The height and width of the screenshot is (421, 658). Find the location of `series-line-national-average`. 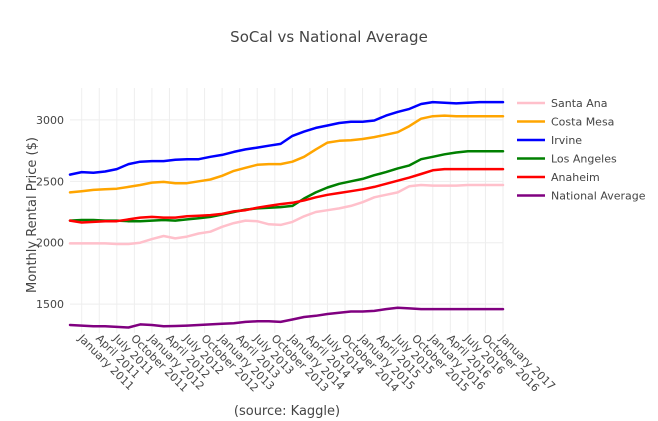

series-line-national-average is located at coordinates (286, 317).